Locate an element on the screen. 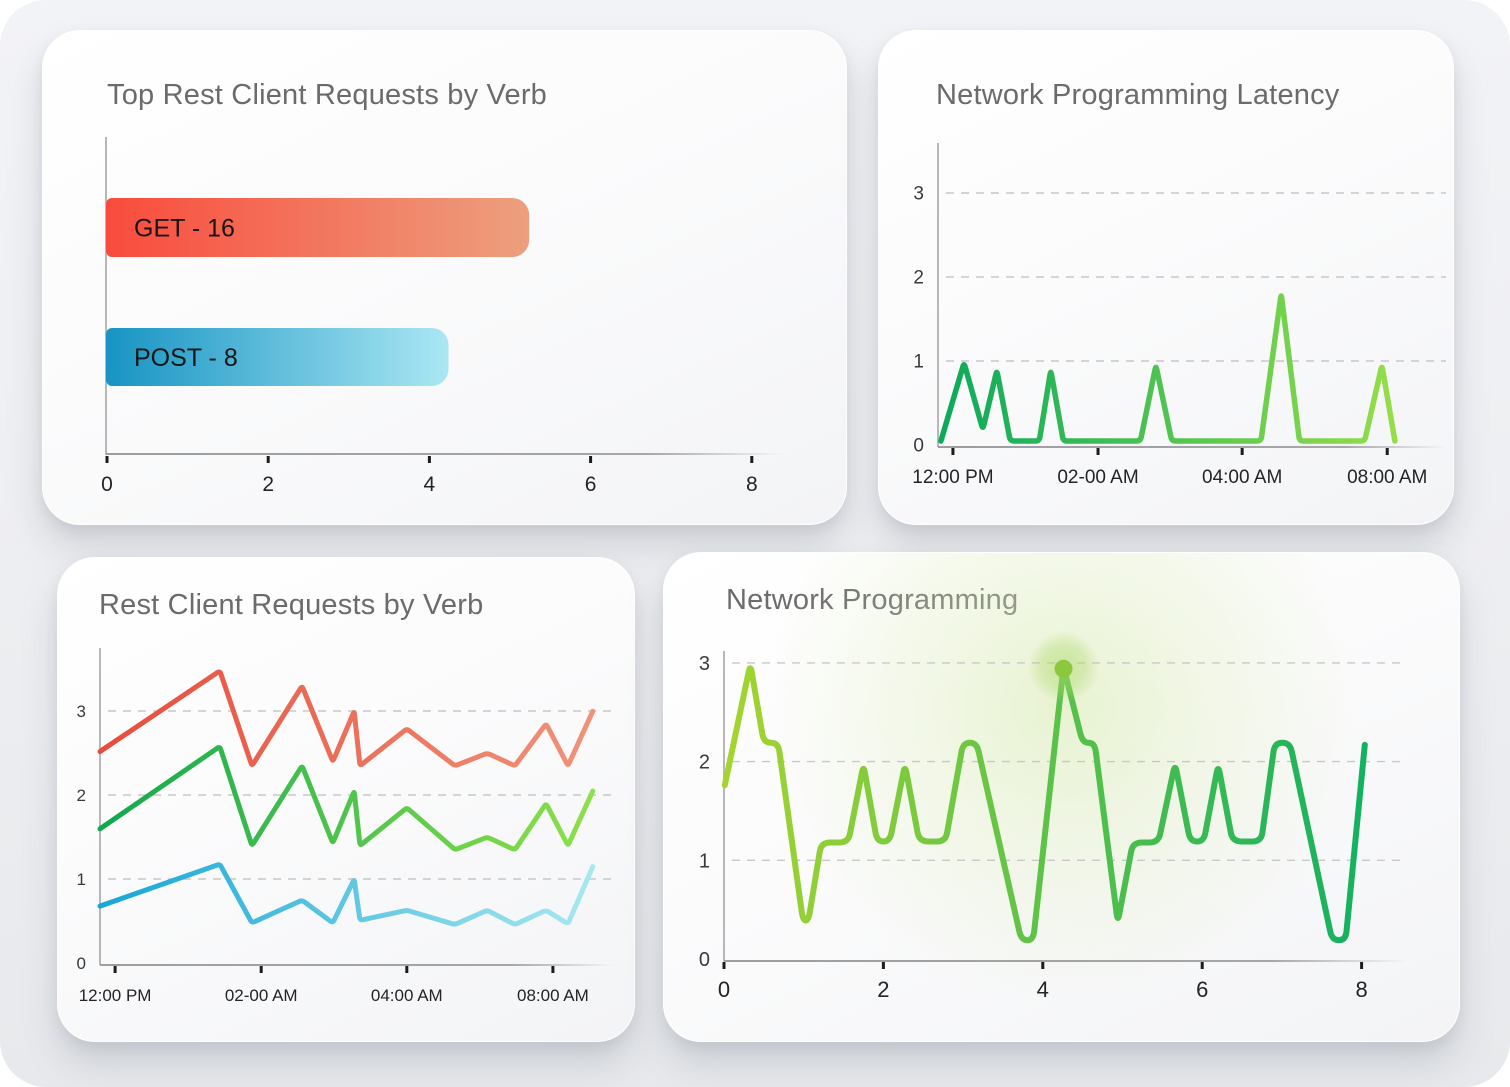  latency-series-path is located at coordinates (1168, 368).